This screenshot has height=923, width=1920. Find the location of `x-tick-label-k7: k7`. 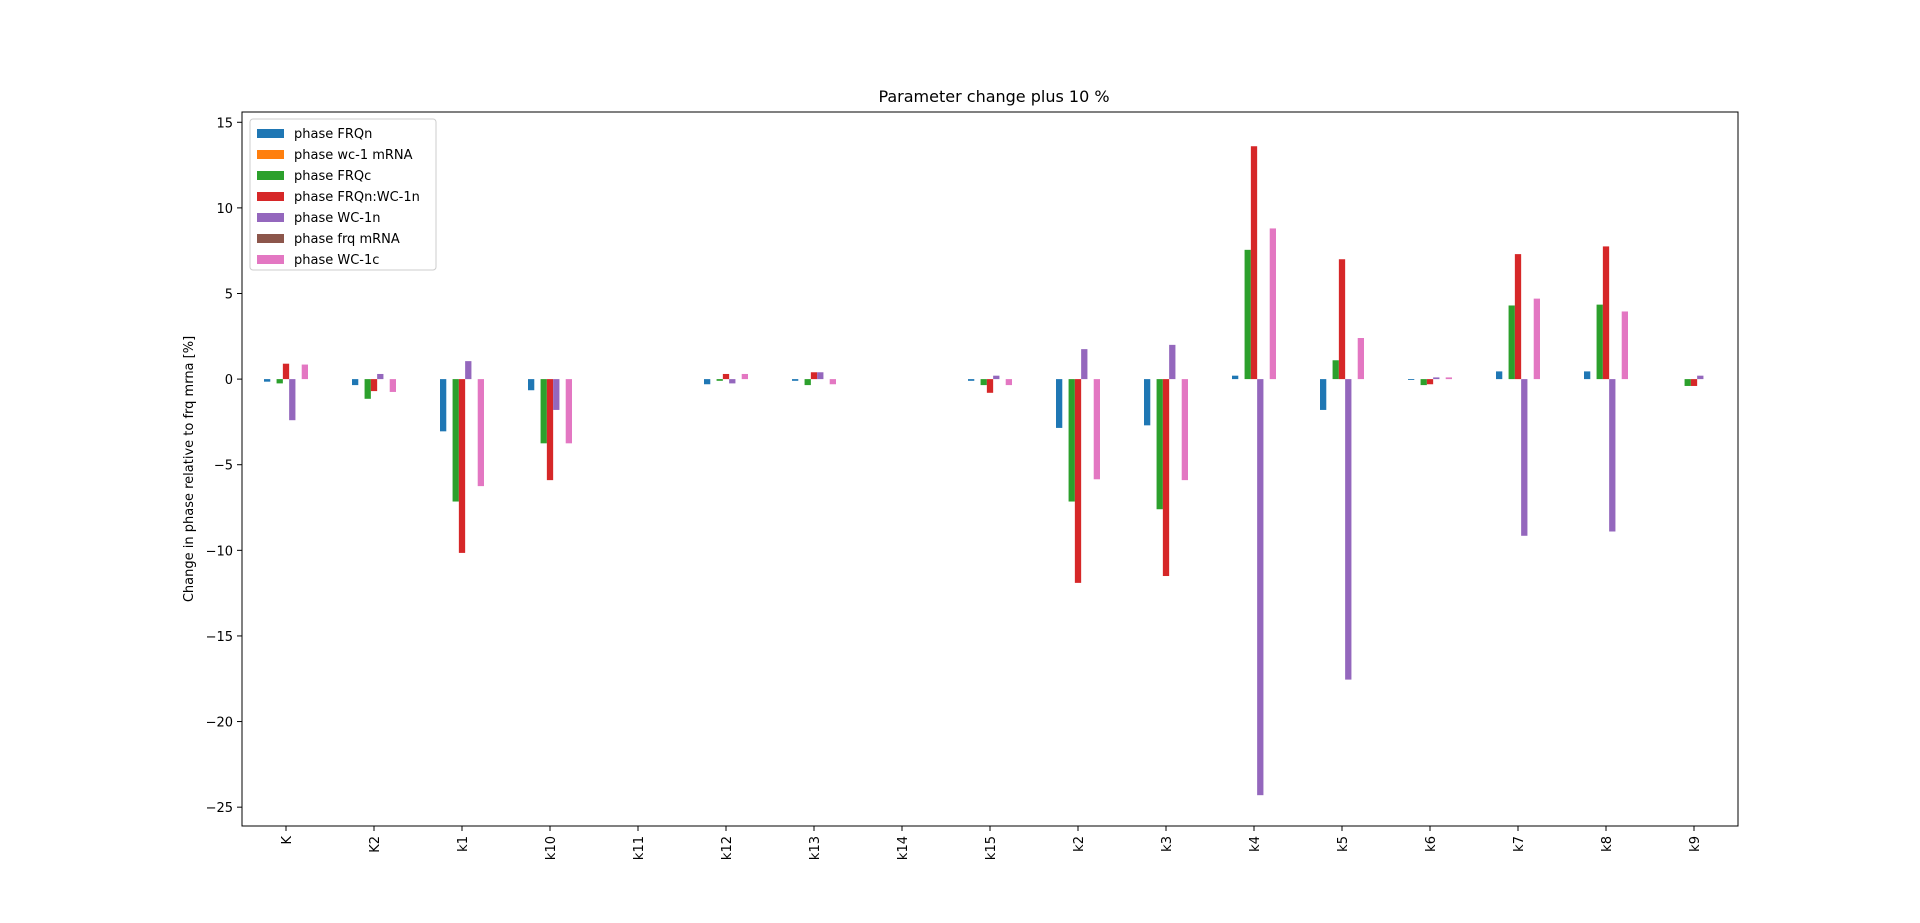

x-tick-label-k7: k7 is located at coordinates (1519, 844).